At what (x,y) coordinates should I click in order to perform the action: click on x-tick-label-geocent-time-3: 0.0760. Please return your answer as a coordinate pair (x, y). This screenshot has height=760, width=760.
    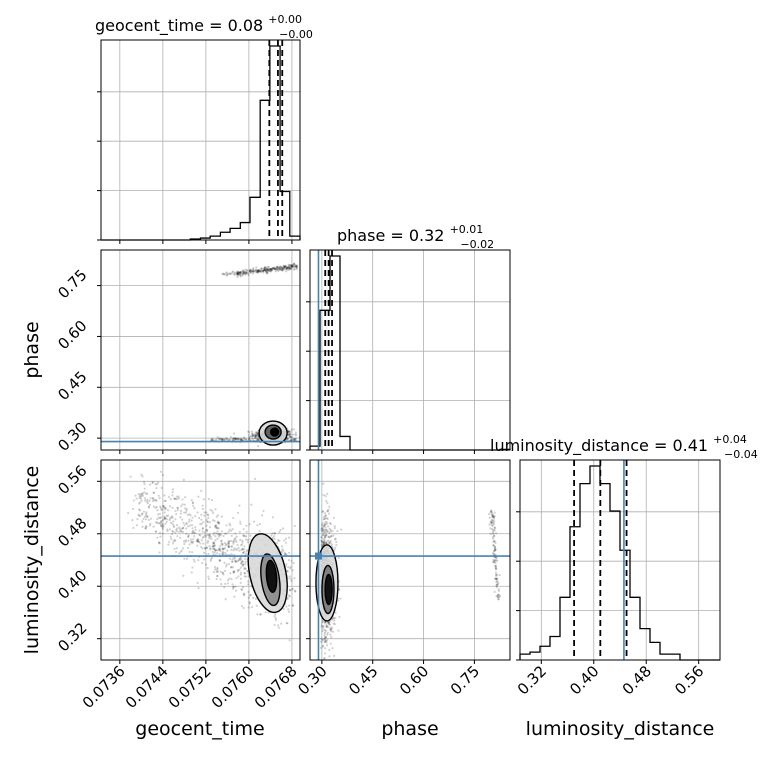
    Looking at the image, I should click on (233, 687).